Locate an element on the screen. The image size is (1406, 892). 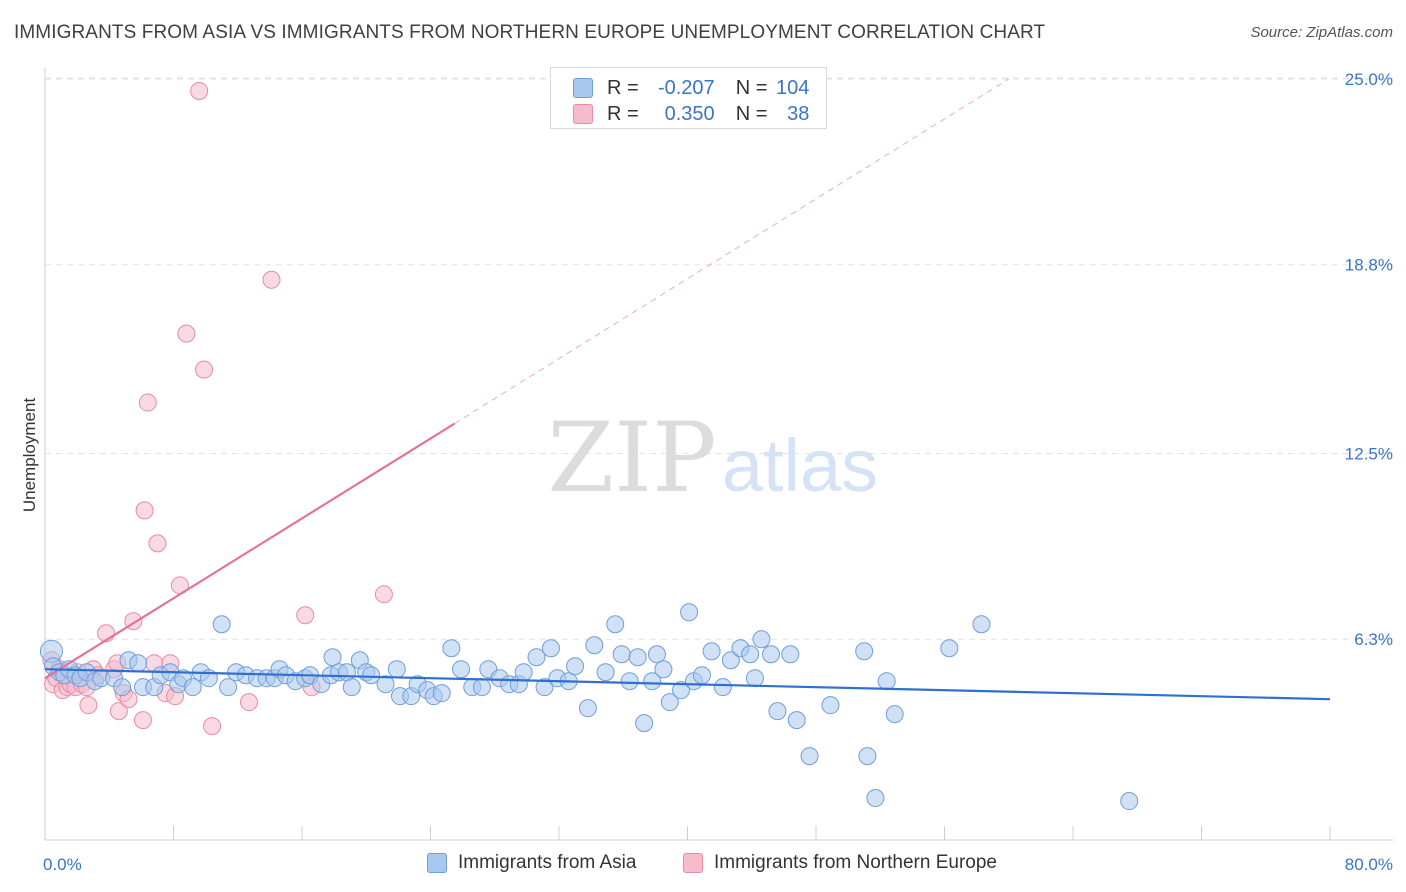
europe-n-label: N = is located at coordinates (751, 113).